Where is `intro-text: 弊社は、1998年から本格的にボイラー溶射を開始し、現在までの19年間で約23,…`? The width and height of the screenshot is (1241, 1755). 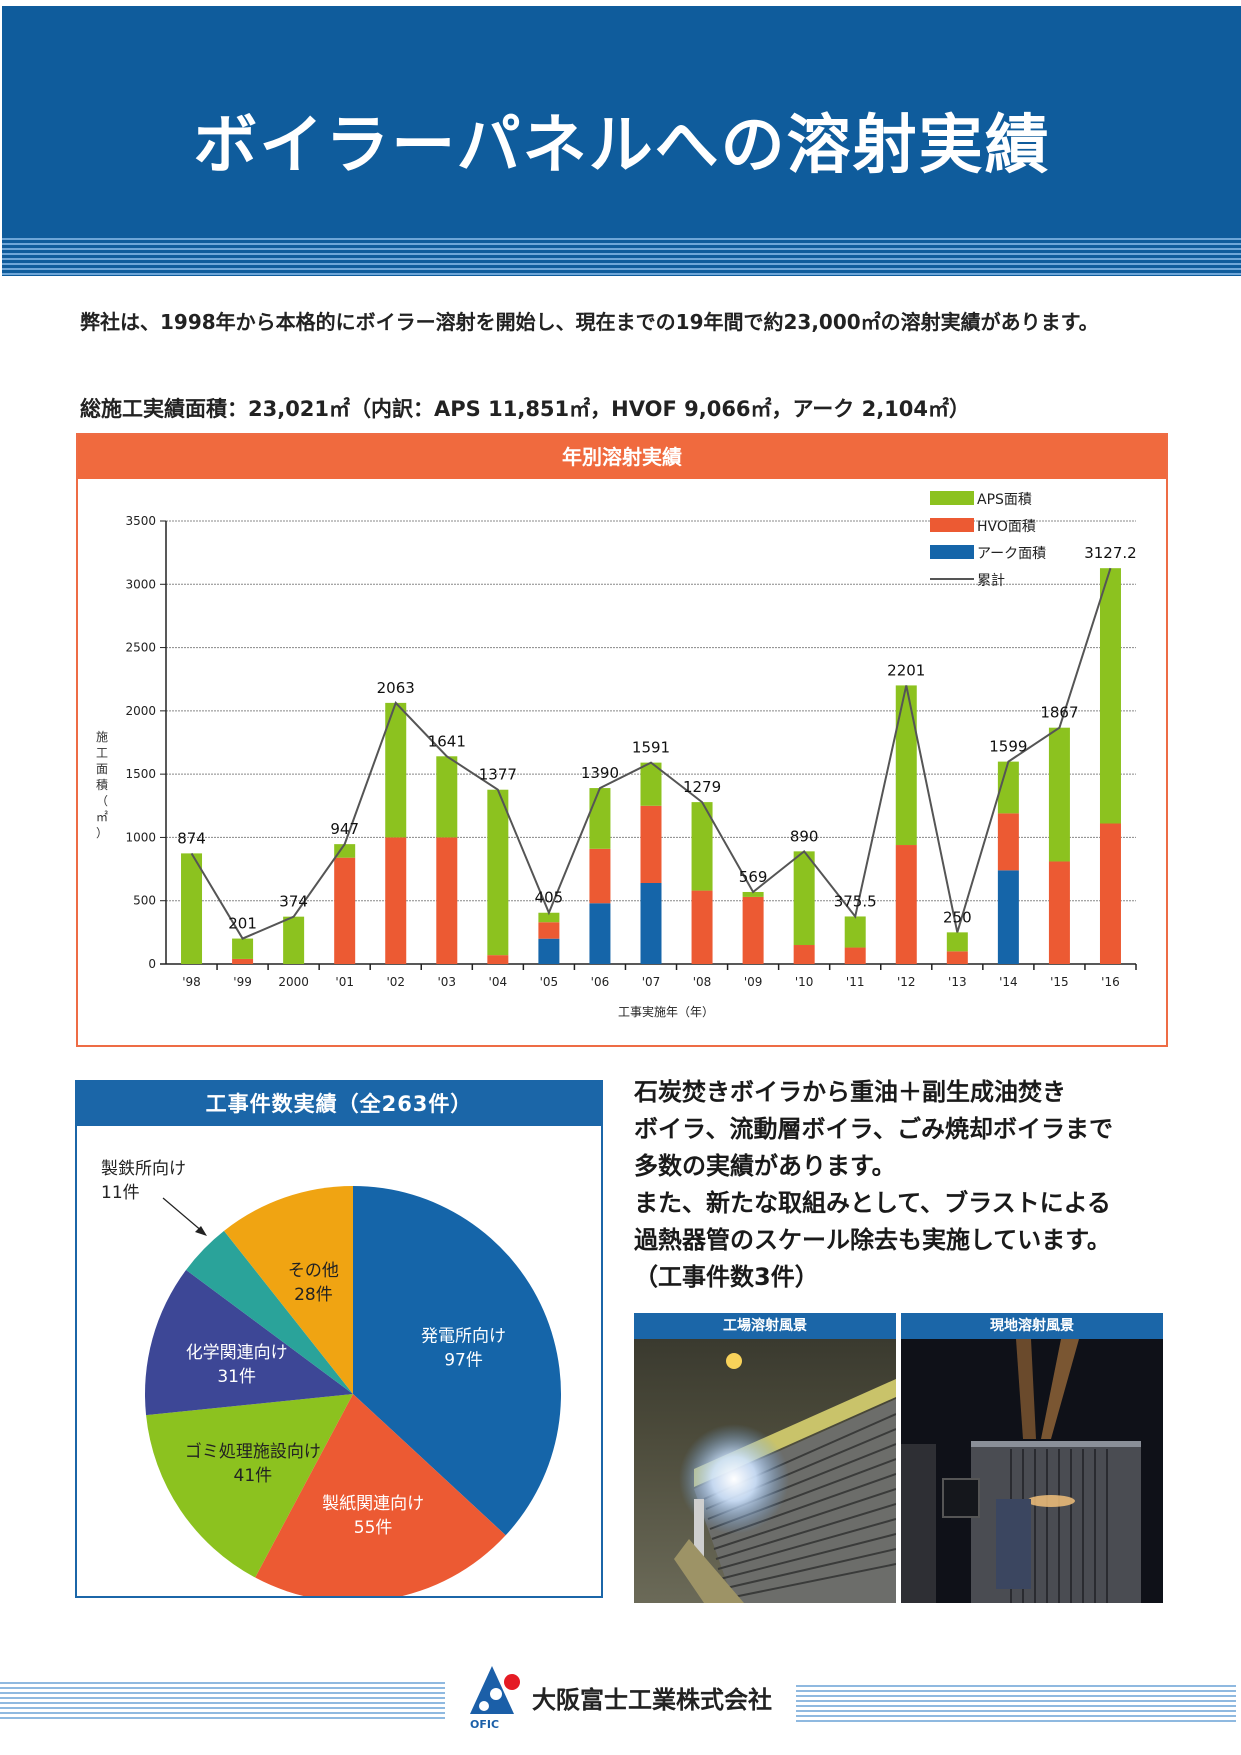 intro-text: 弊社は、1998年から本格的にボイラー溶射を開始し、現在までの19年間で約23,… is located at coordinates (589, 322).